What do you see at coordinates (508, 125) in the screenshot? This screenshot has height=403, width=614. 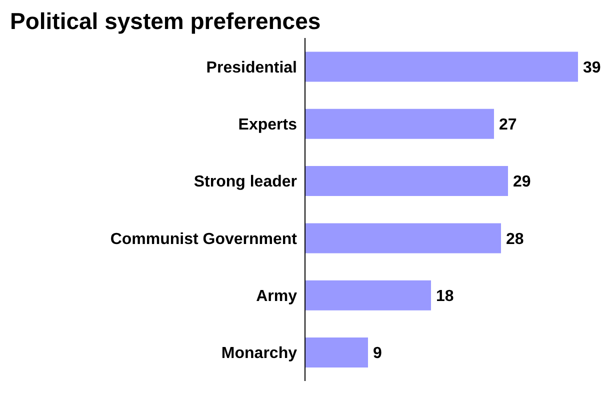 I see `data-label: 27` at bounding box center [508, 125].